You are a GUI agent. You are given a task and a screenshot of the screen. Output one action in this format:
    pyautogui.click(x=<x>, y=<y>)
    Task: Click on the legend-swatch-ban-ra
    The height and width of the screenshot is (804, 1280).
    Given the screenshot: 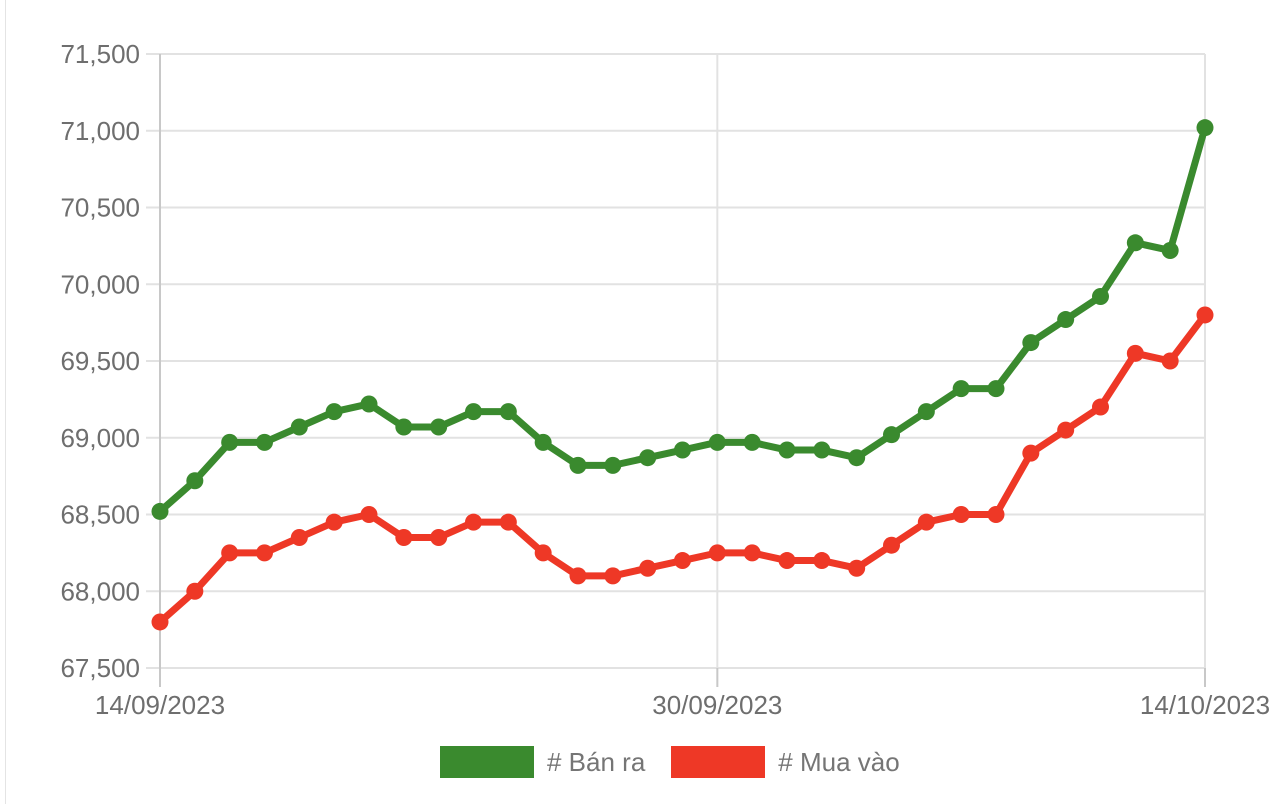 What is the action you would take?
    pyautogui.click(x=487, y=762)
    